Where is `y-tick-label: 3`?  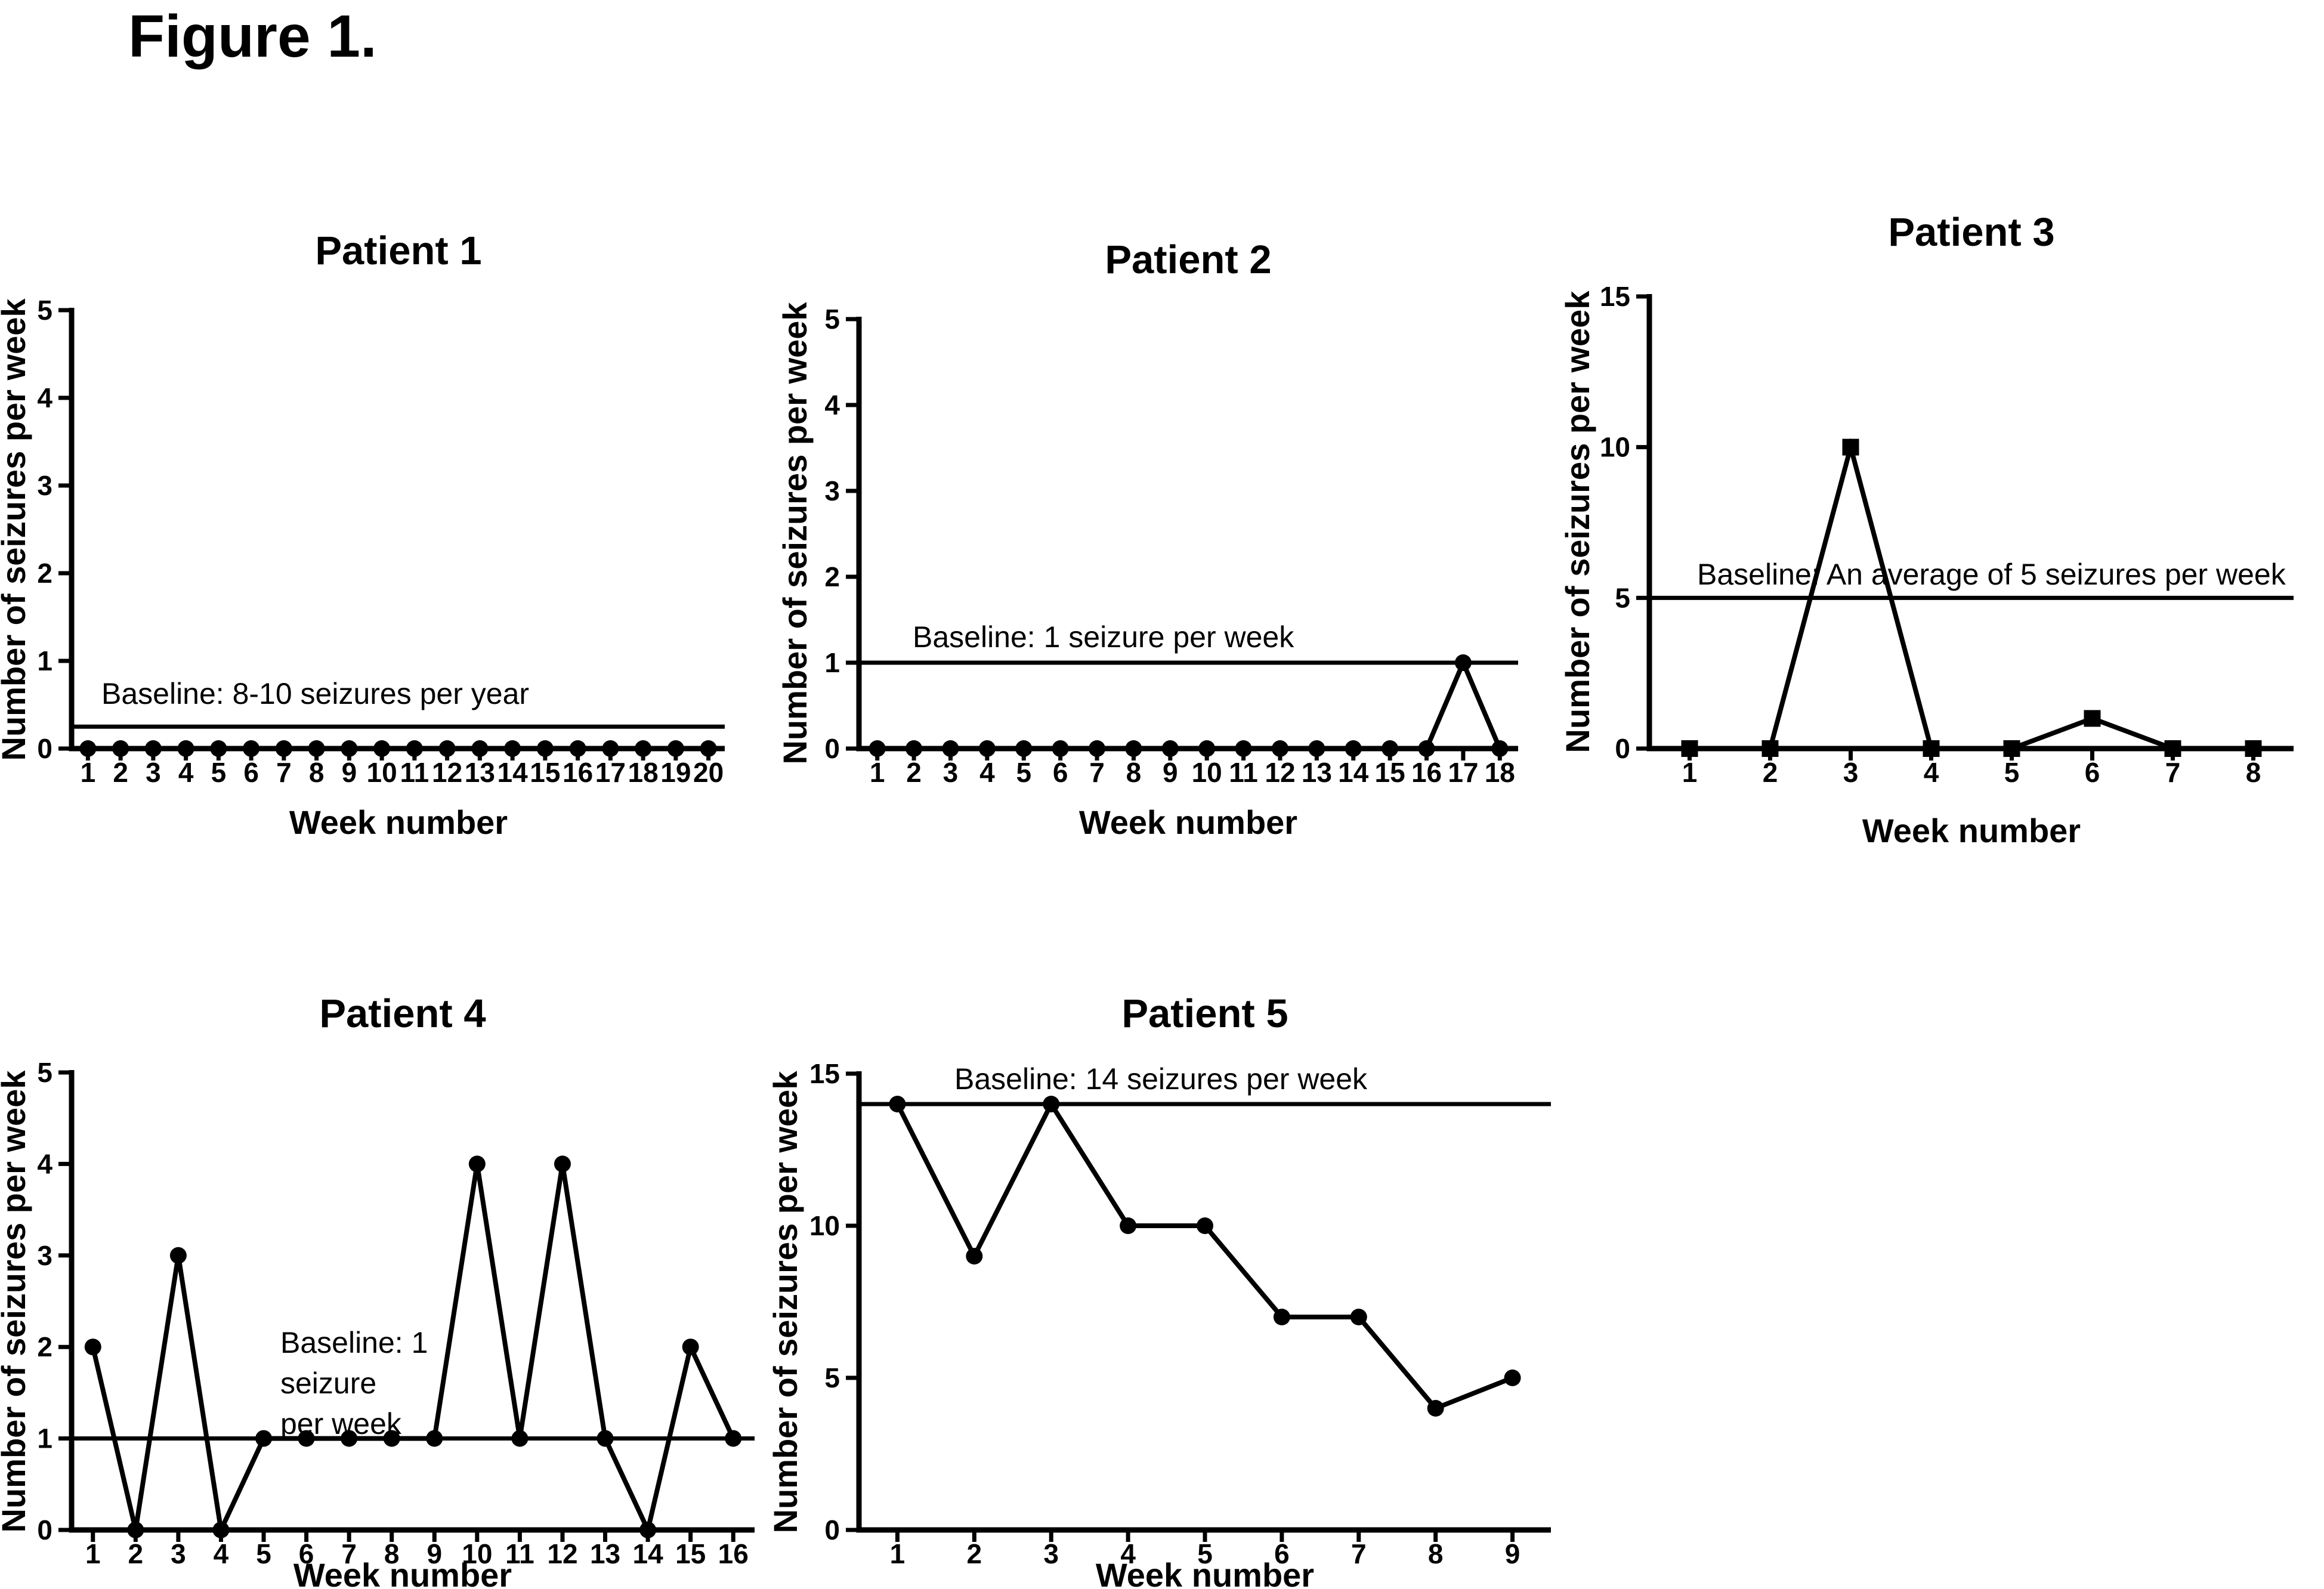
y-tick-label: 3 is located at coordinates (832, 490).